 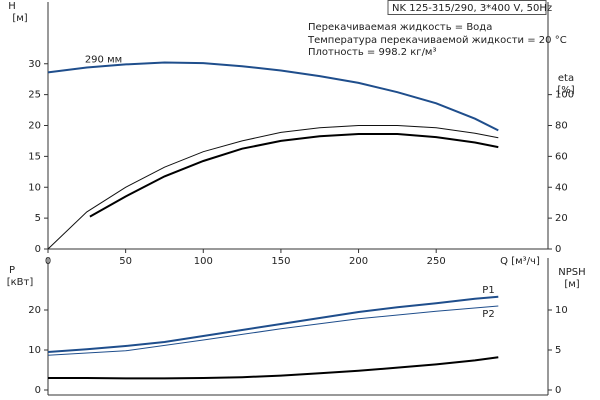 What do you see at coordinates (566, 78) in the screenshot?
I see `y2-label: eta` at bounding box center [566, 78].